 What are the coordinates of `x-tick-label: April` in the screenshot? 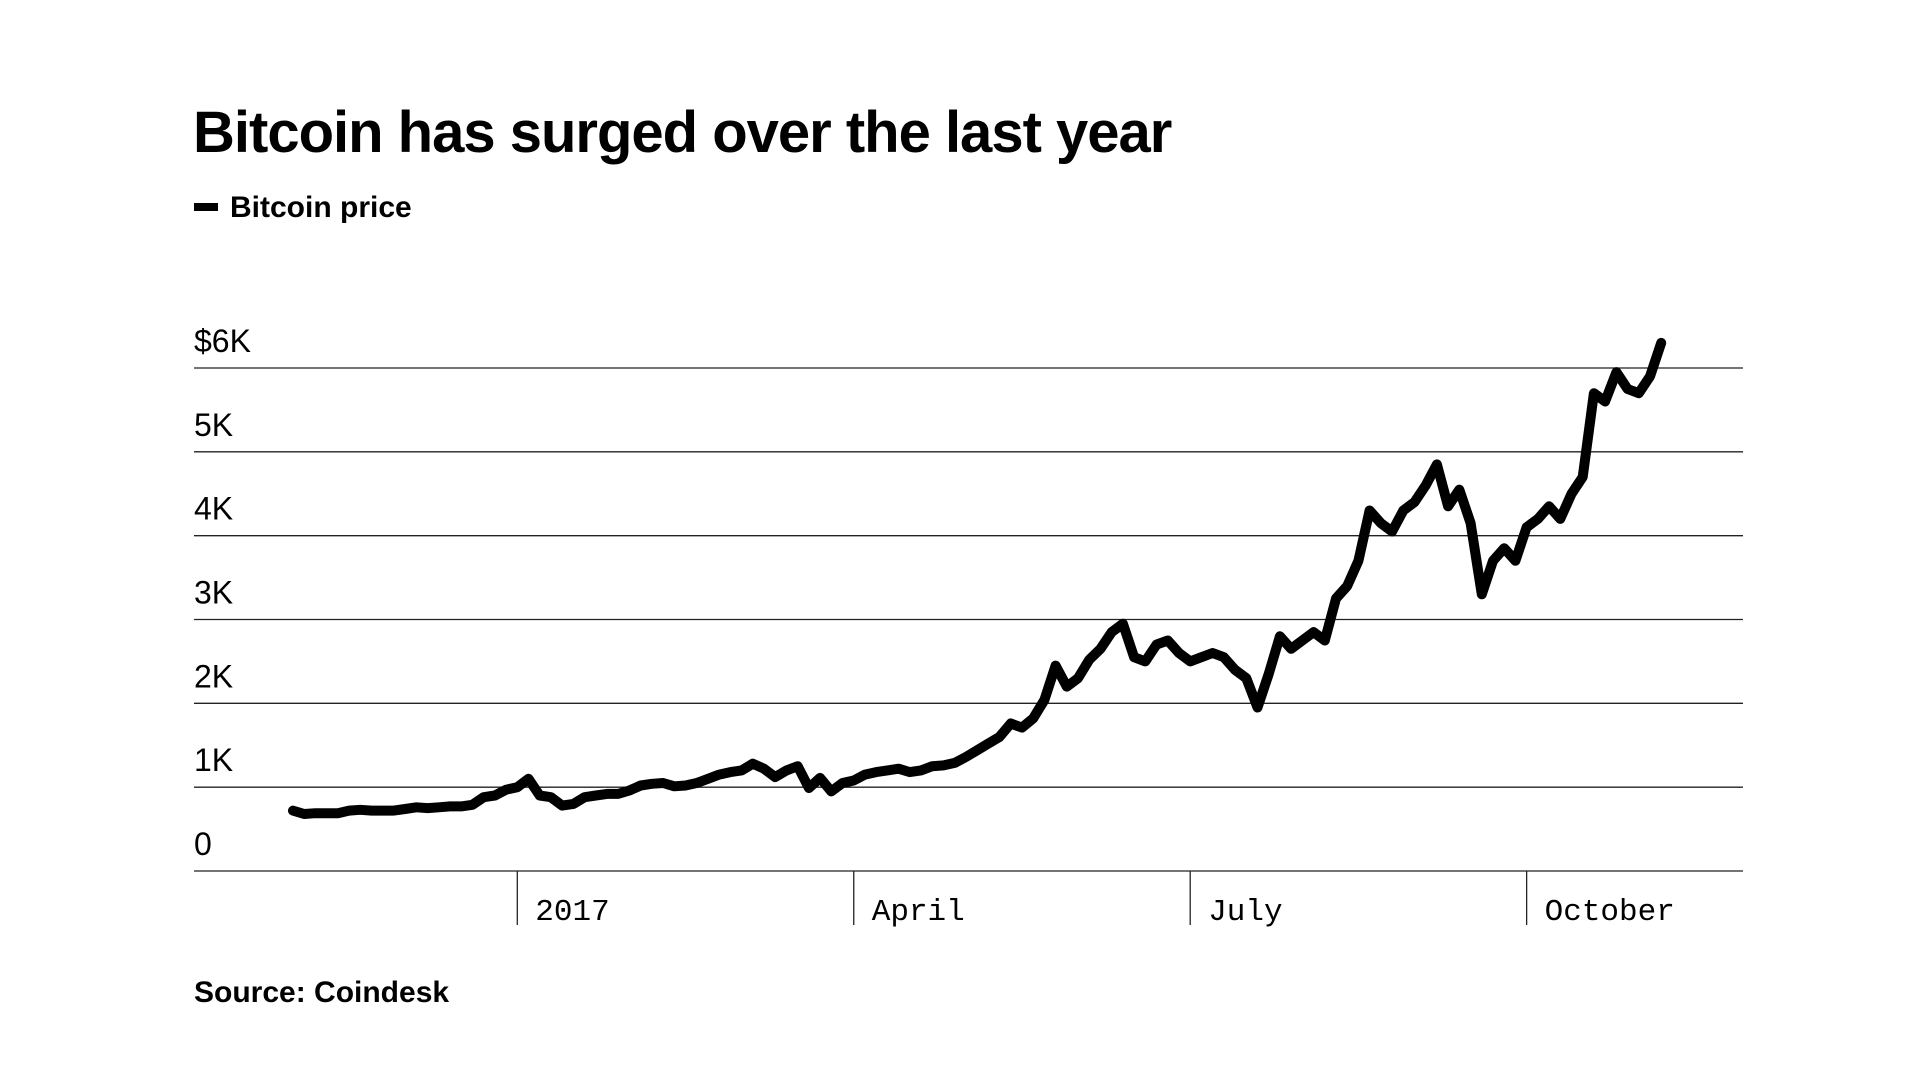 It's located at (918, 912).